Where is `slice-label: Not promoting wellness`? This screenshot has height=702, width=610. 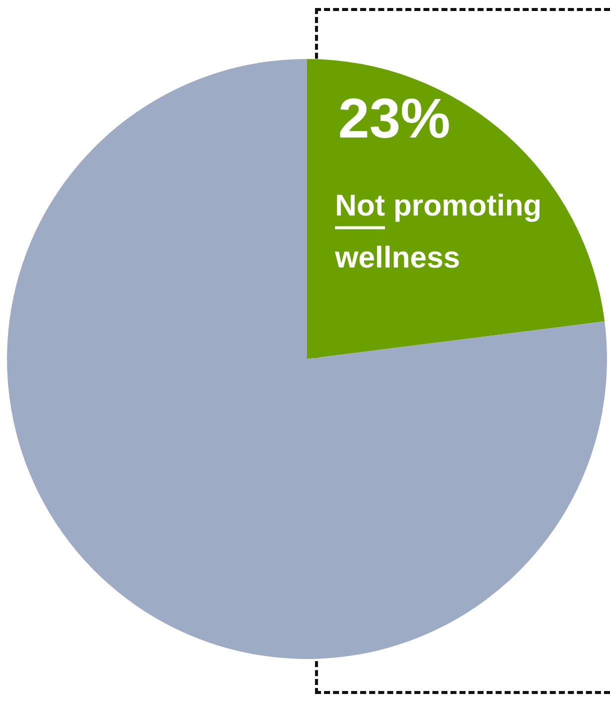
slice-label: Not promoting wellness is located at coordinates (438, 232).